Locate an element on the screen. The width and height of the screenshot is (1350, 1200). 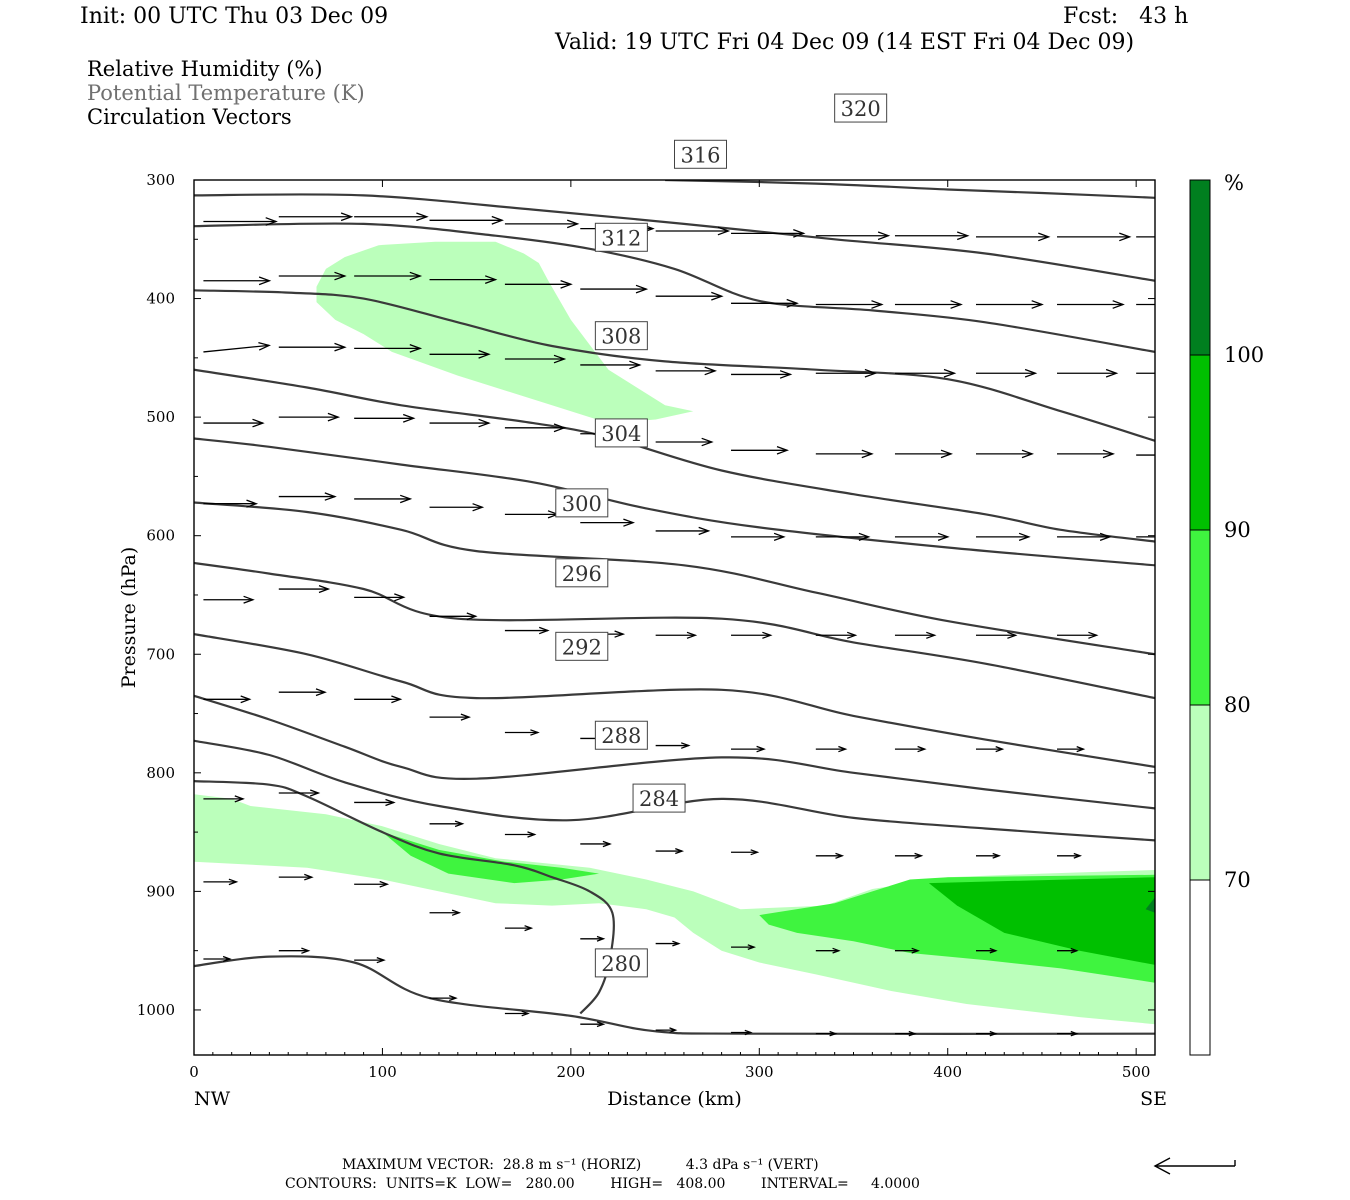
colorbar-label-80: 80 is located at coordinates (1237, 705).